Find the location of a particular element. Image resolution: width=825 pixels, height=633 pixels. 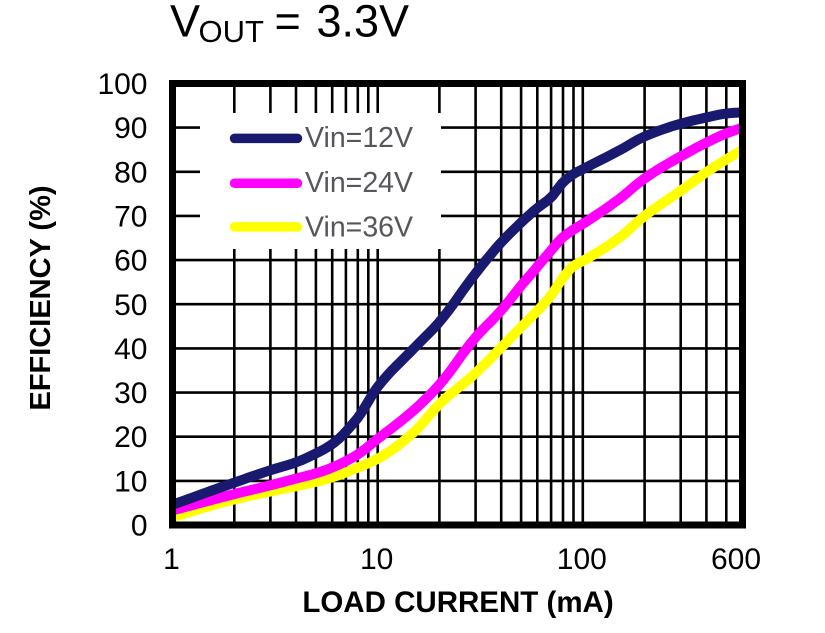

svg-text: 70 is located at coordinates (130, 216).